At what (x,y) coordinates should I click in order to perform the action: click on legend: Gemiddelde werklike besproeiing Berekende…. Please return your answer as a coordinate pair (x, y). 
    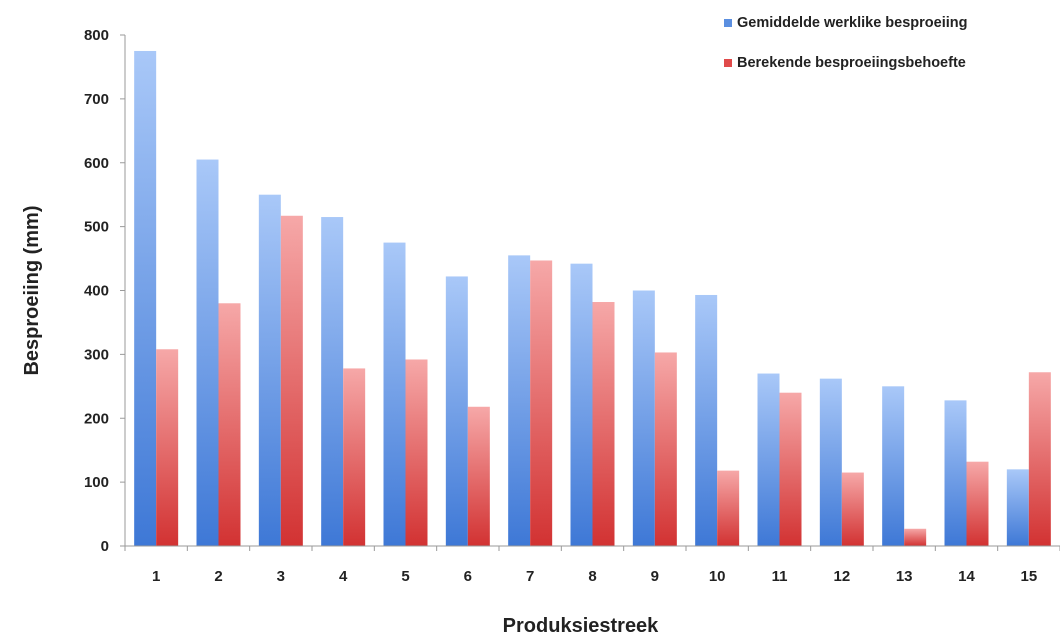
    Looking at the image, I should click on (845, 43).